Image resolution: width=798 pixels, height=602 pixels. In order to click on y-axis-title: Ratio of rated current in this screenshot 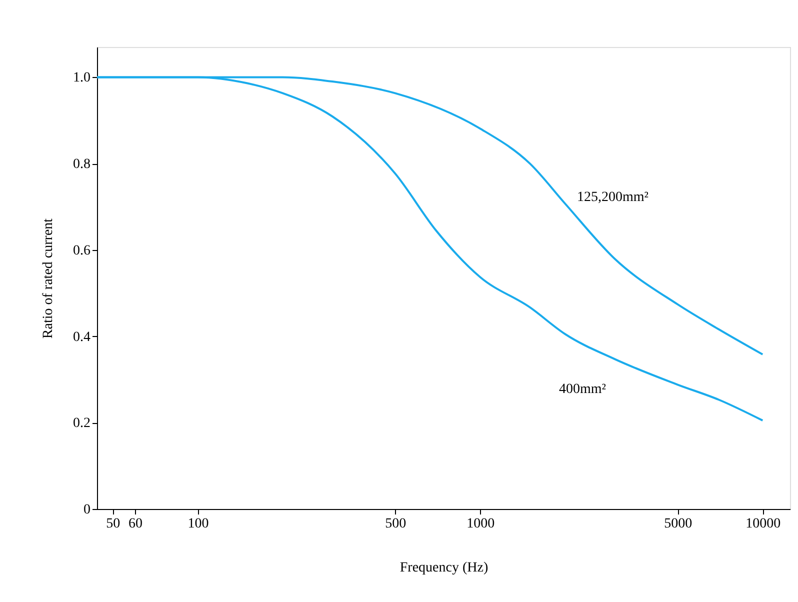, I will do `click(48, 278)`.